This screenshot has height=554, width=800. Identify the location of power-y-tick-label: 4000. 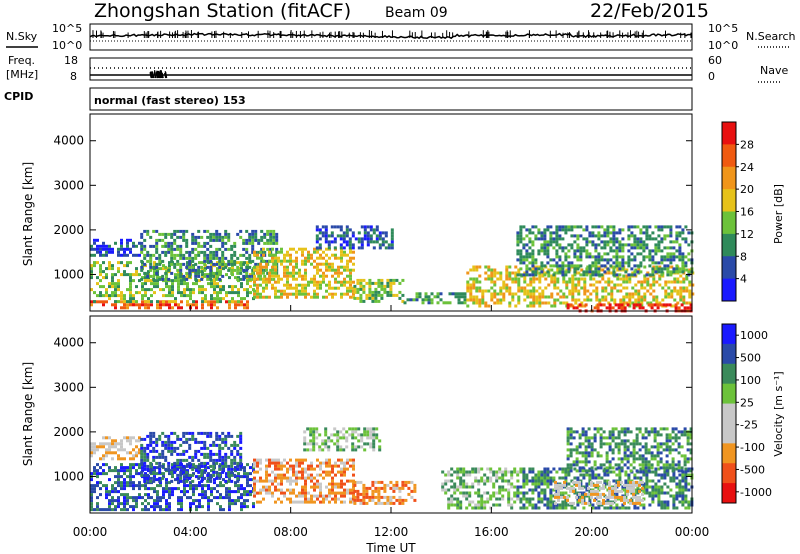
(68, 141).